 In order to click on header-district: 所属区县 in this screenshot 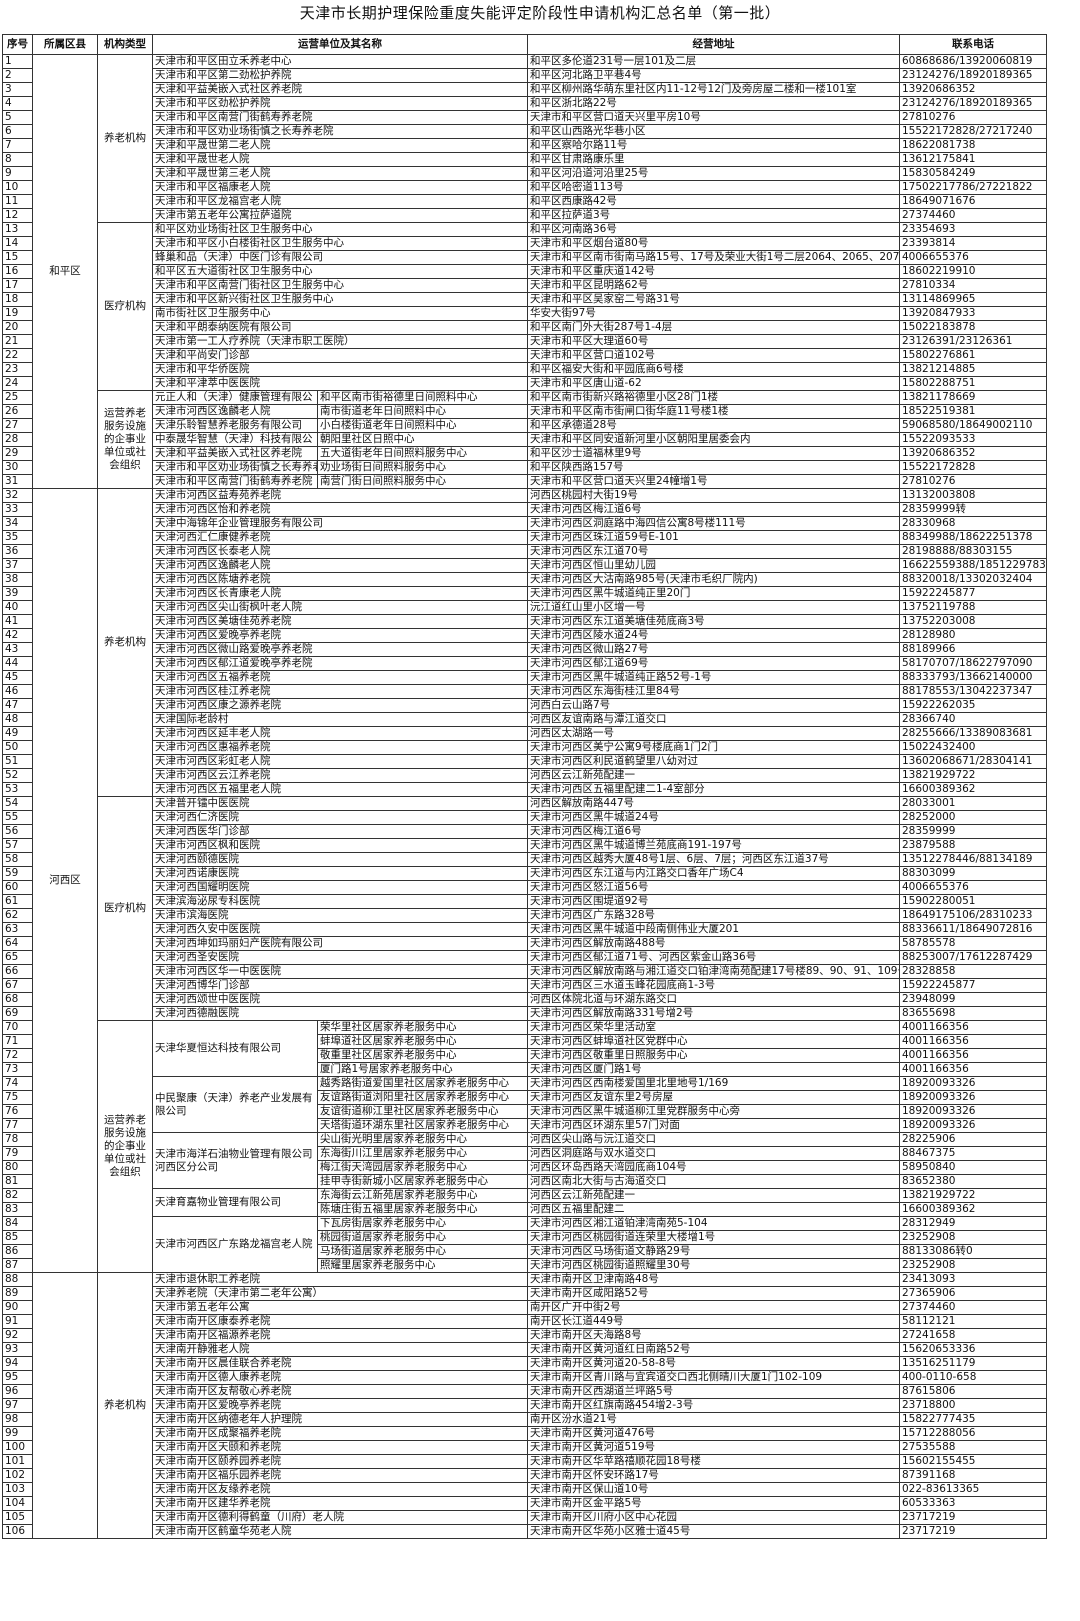, I will do `click(65, 44)`.